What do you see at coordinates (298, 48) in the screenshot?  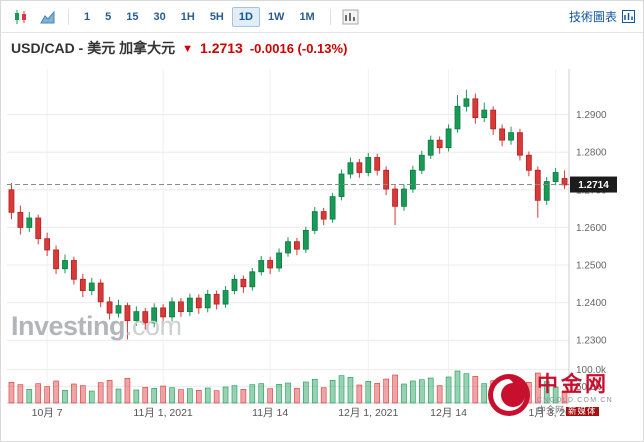 I see `price-change: -0.0016 (-0.13%)` at bounding box center [298, 48].